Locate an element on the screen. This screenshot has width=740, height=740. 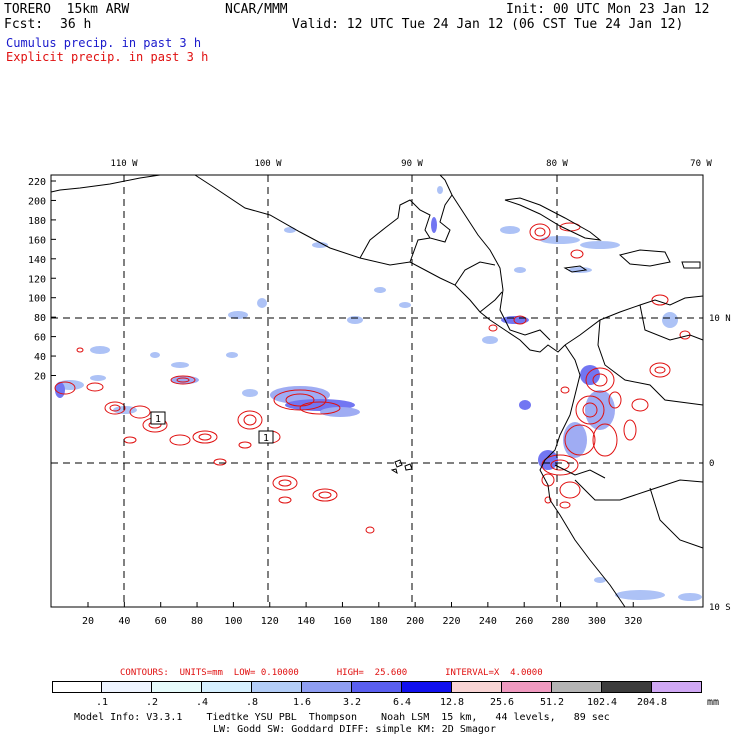
y-tick-label: 220 is located at coordinates (37, 182).